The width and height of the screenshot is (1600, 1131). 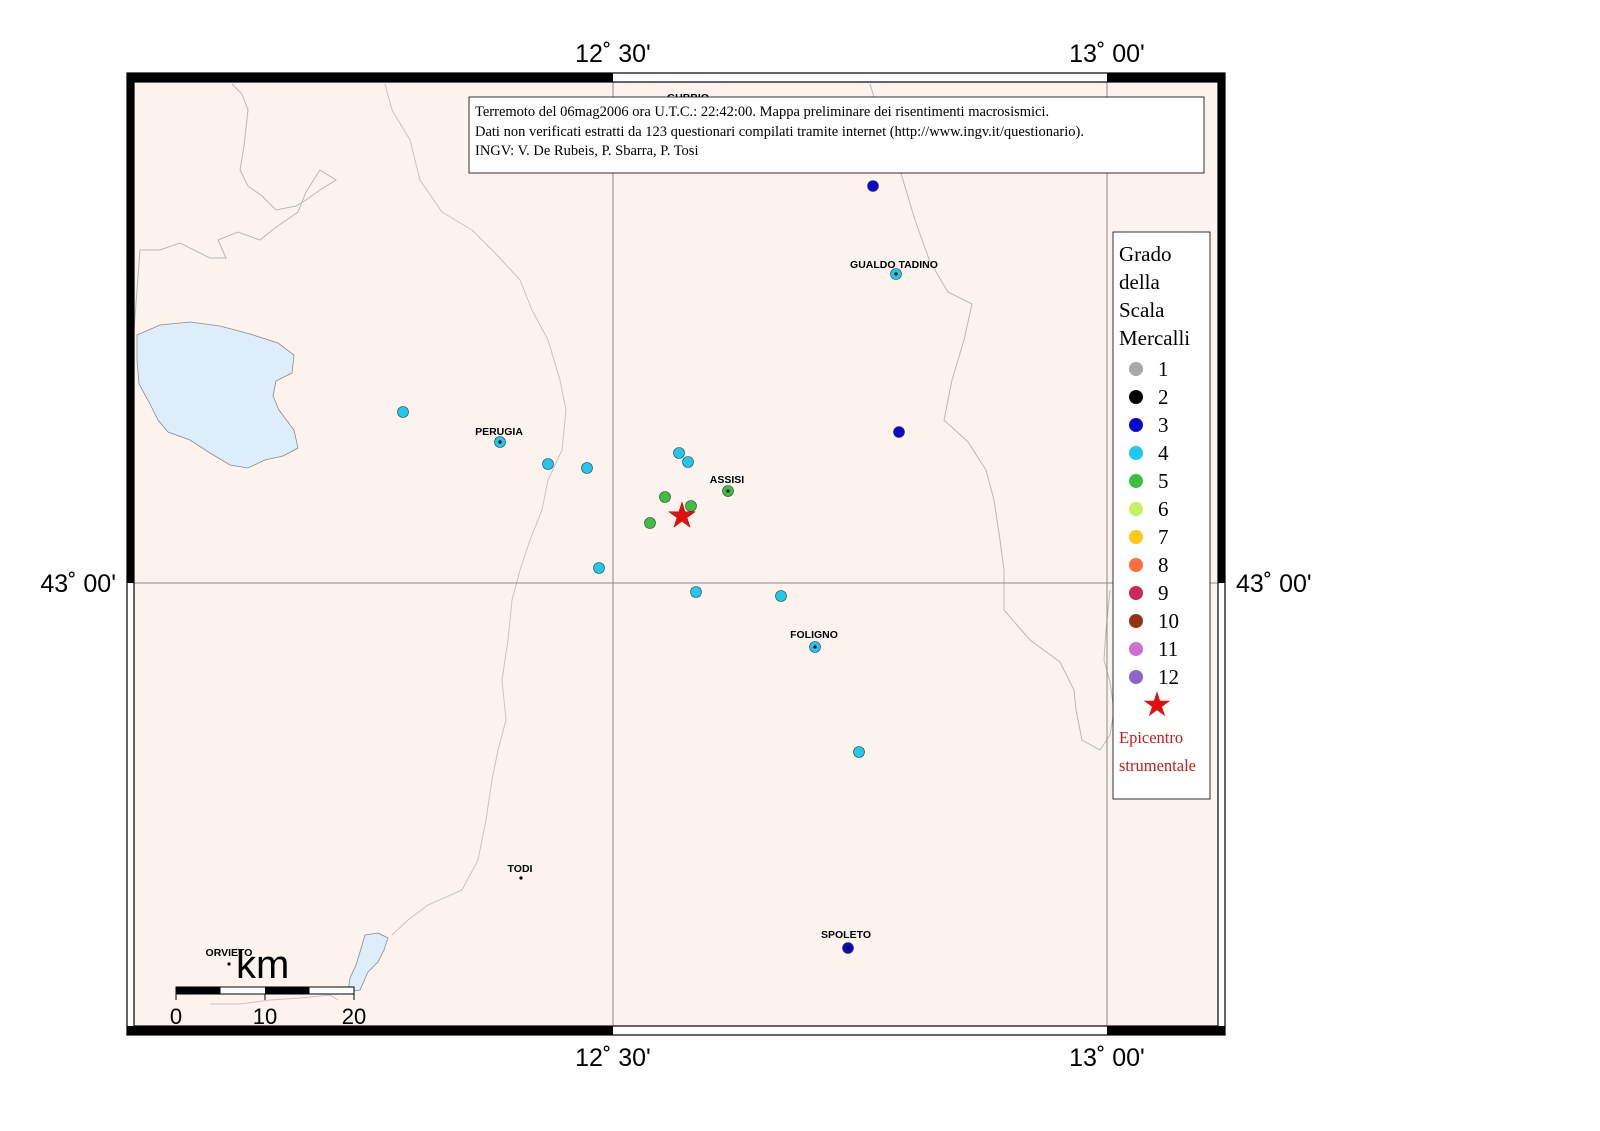 I want to click on lake-trasimeno, so click(x=217, y=395).